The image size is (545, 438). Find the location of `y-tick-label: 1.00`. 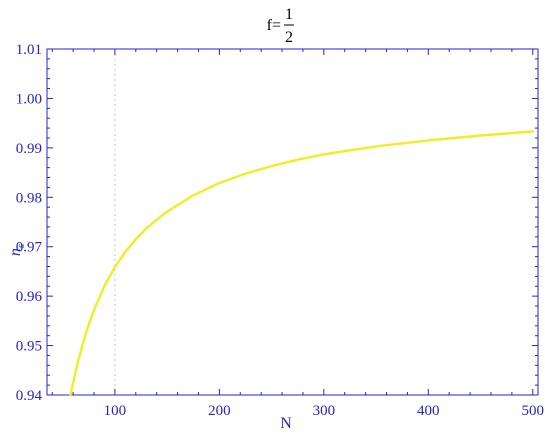

y-tick-label: 1.00 is located at coordinates (29, 99).